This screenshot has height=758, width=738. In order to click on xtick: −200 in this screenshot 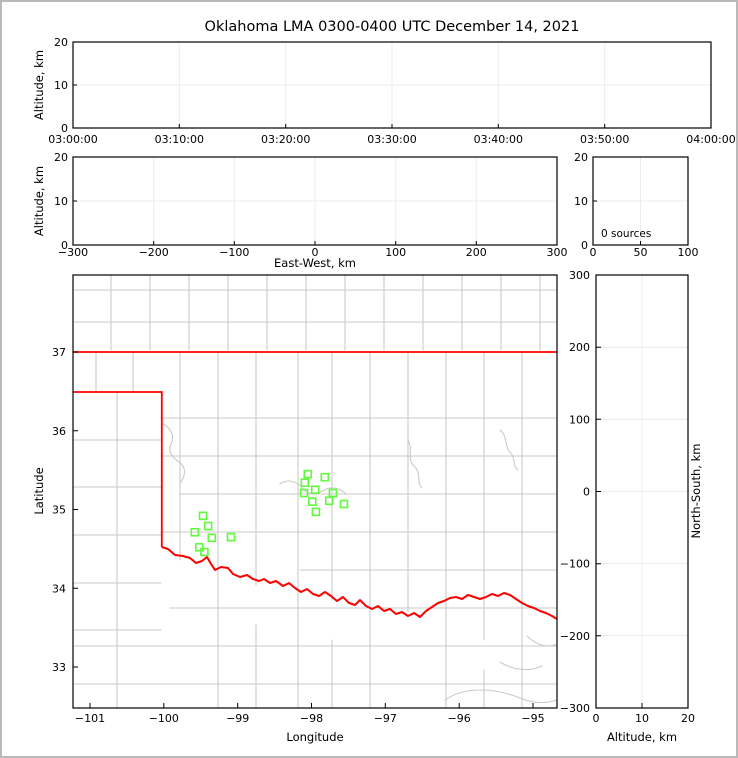, I will do `click(154, 252)`.